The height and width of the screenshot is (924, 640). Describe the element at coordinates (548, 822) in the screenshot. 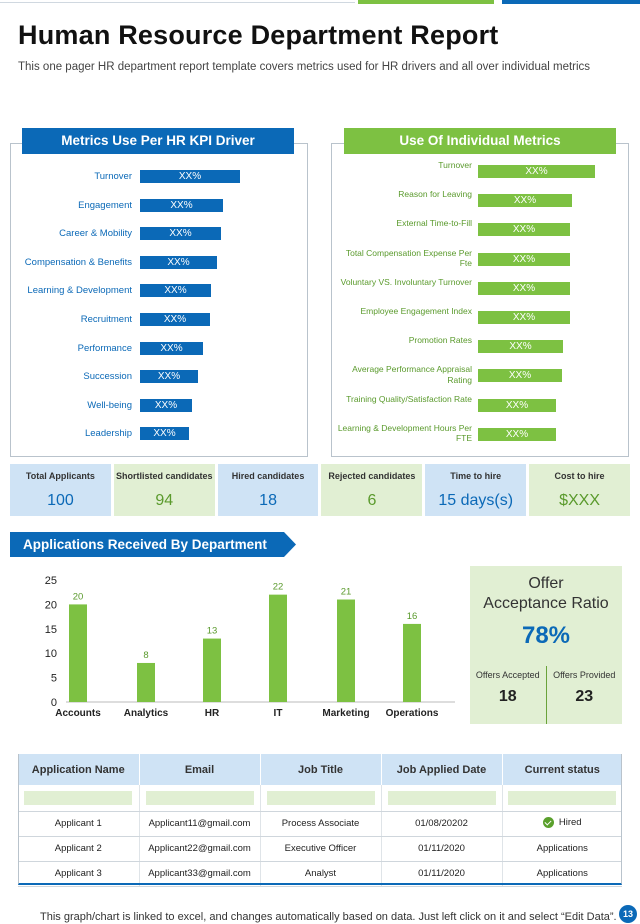

I see `check-circle-icon` at that location.